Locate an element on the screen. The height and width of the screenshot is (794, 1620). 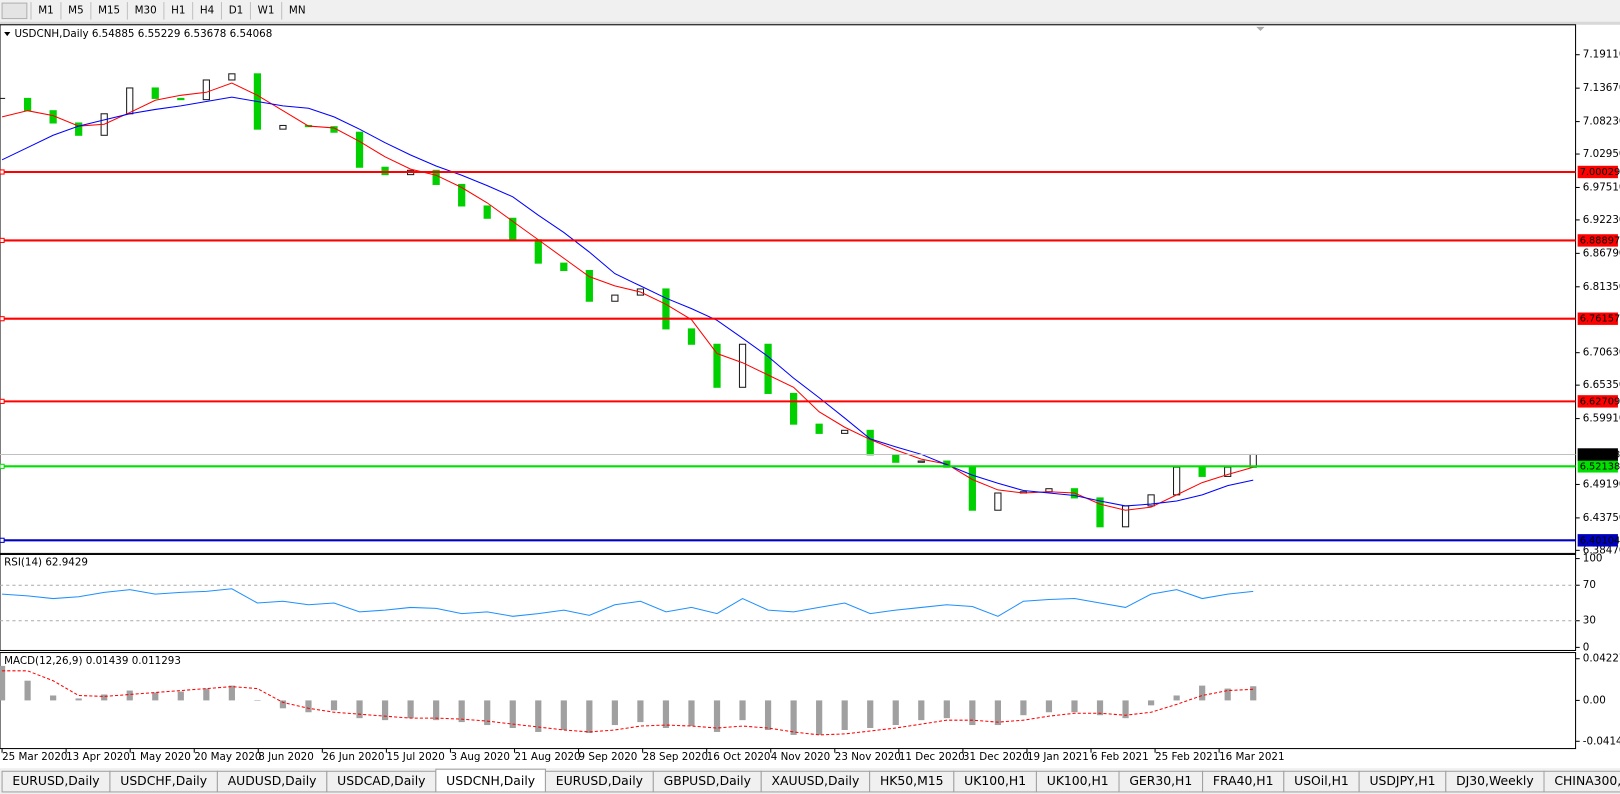
level-label: 6.54068 is located at coordinates (1600, 454).